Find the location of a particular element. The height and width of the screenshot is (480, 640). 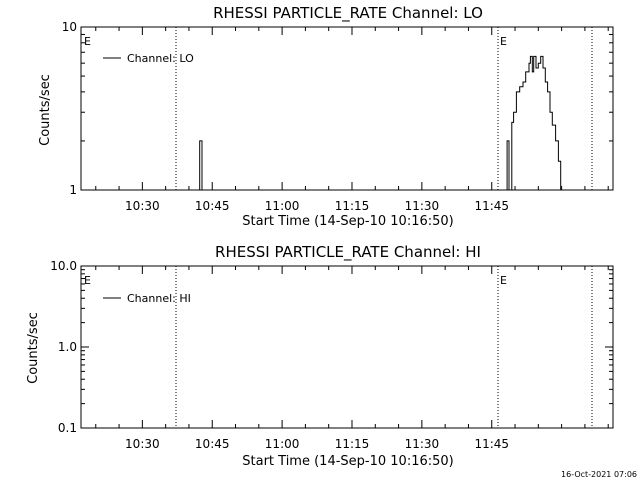

lo-legend: Channel: LO is located at coordinates (148, 58).